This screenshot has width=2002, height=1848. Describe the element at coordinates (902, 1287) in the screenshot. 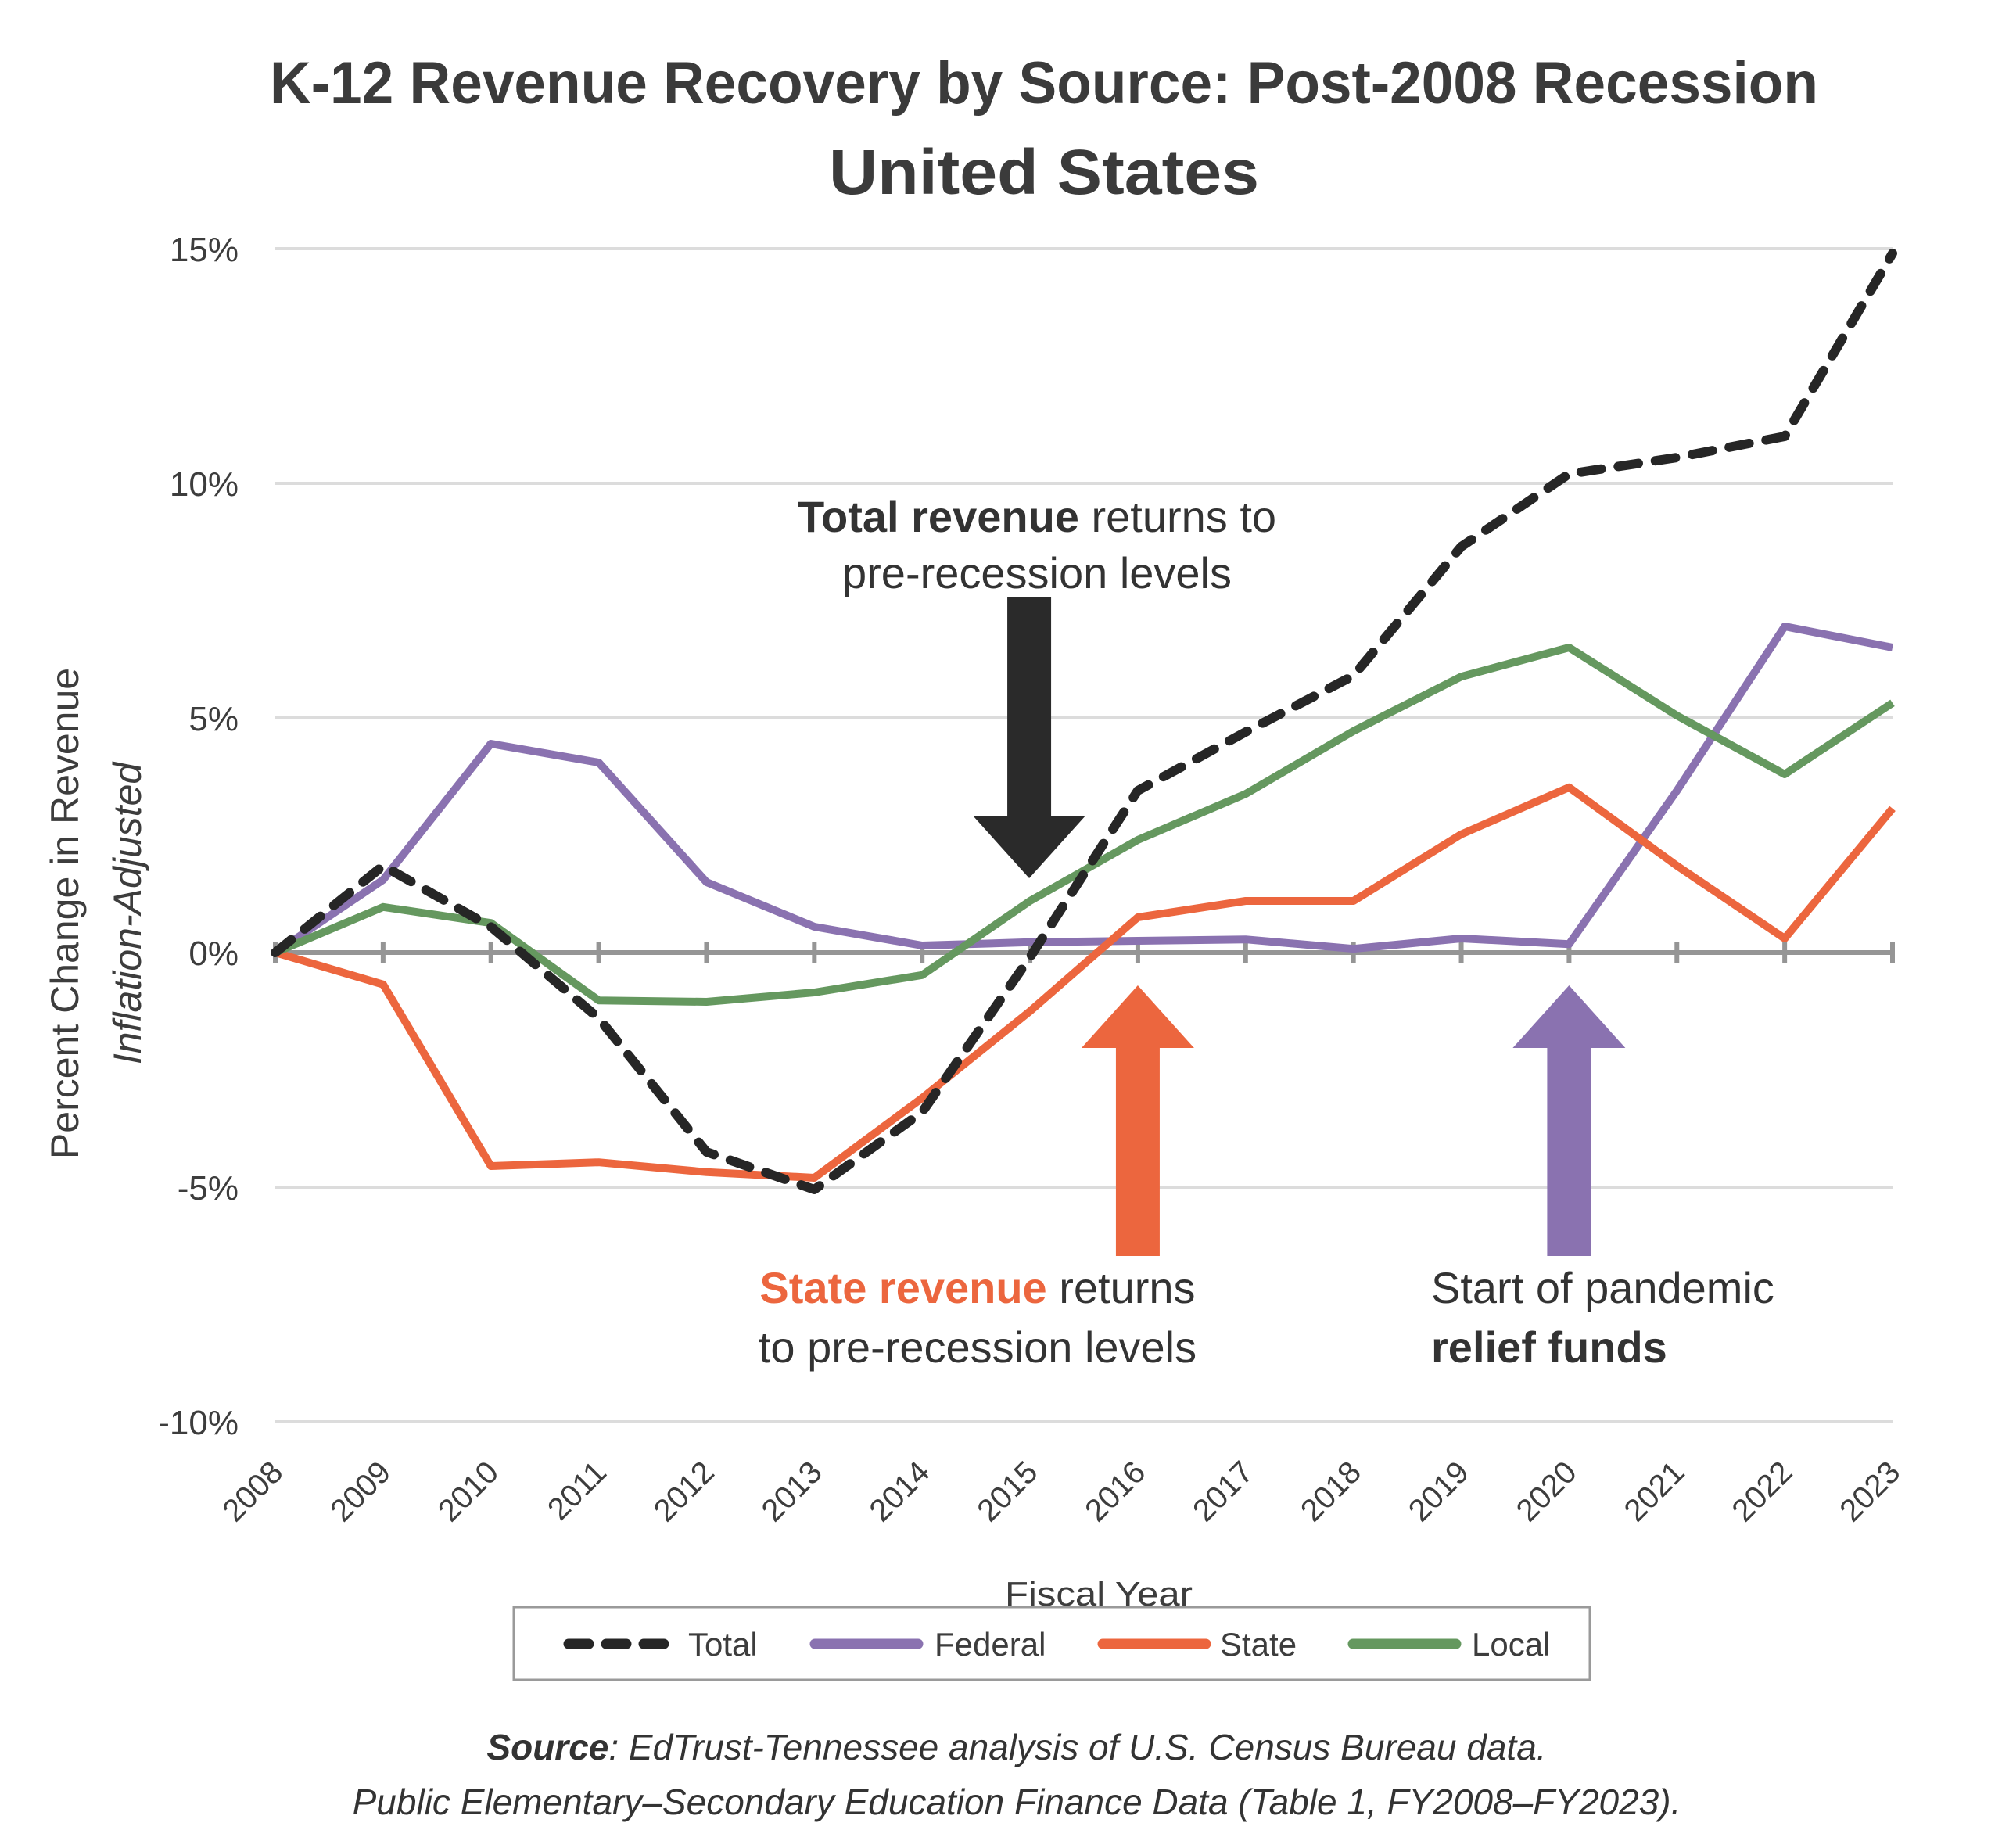

I see `annotation-state-bold: State revenue` at that location.